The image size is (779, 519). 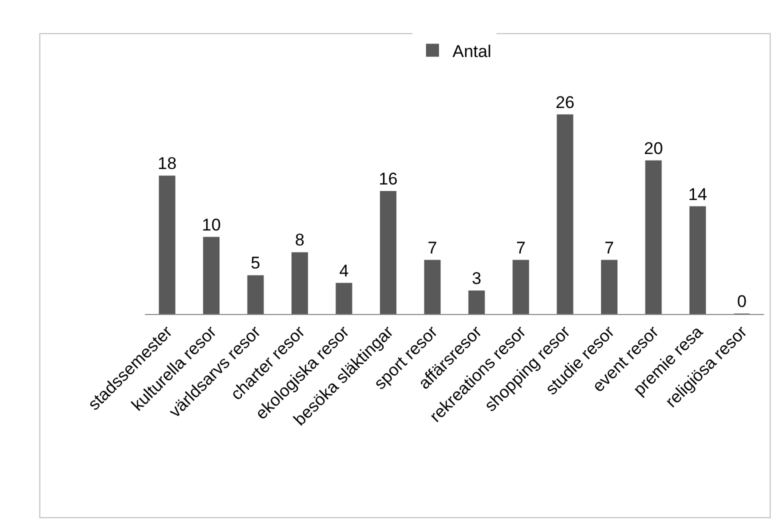 I want to click on legend-label: Antal, so click(x=472, y=51).